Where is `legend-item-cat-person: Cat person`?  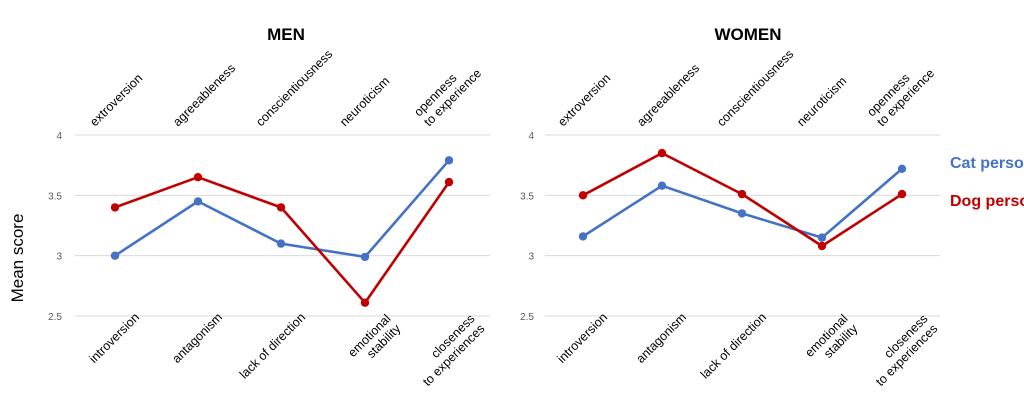
legend-item-cat-person: Cat person is located at coordinates (987, 163).